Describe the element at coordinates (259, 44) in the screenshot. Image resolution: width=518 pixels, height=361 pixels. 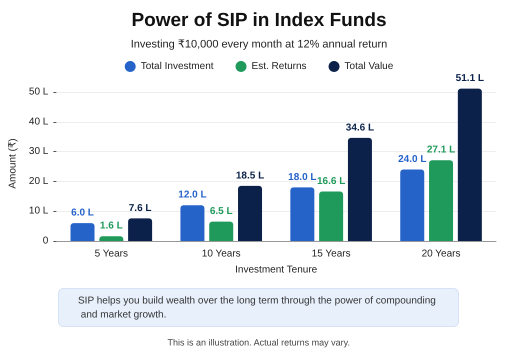
I see `chart-subtitle: Investing ₹10,000 every month at 12% annual return` at that location.